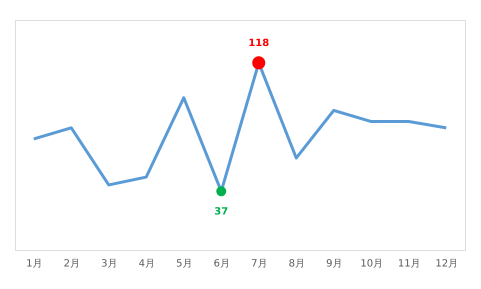  Describe the element at coordinates (184, 264) in the screenshot. I see `x-tick-label: 5月` at that location.